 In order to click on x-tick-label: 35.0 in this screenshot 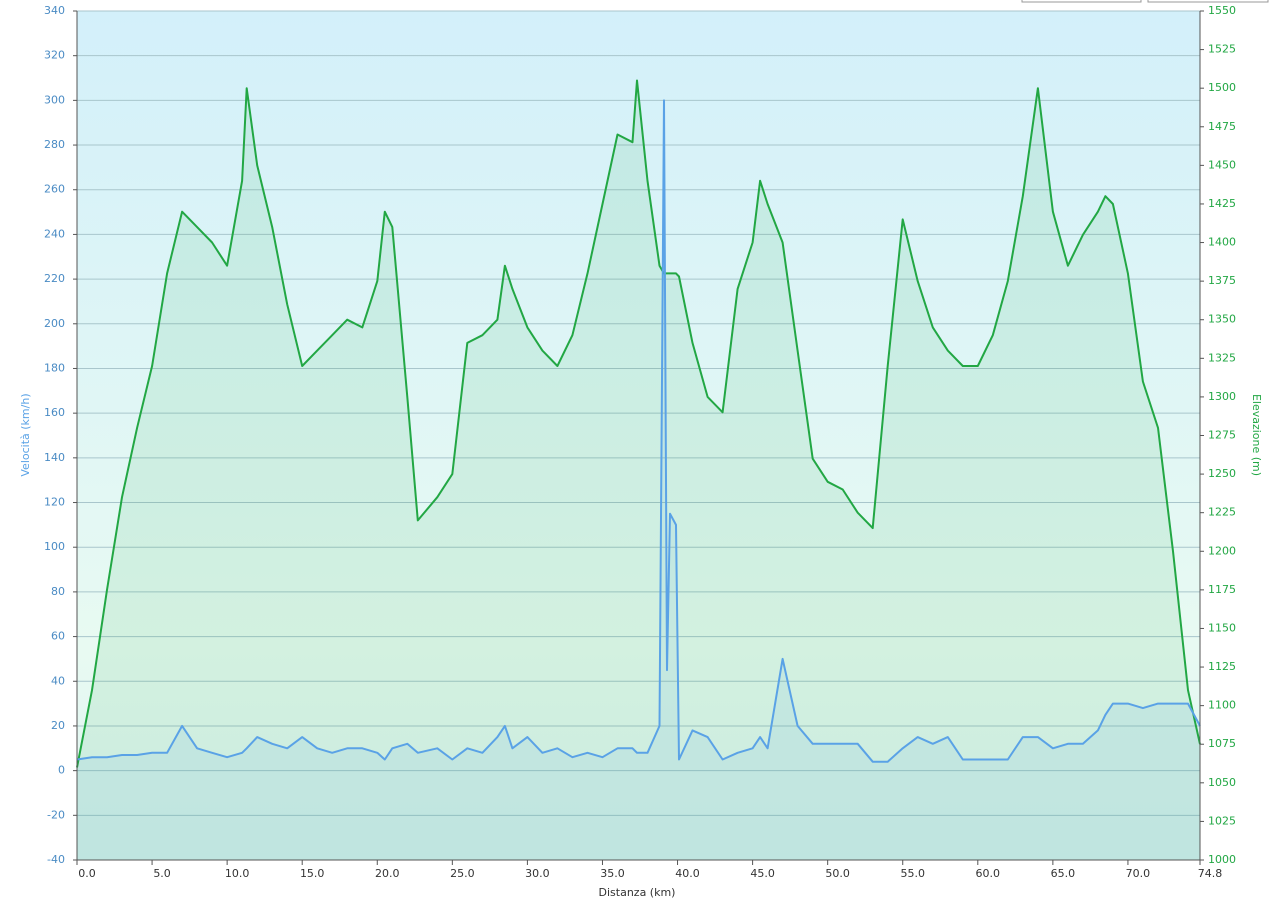, I will do `click(612, 873)`.